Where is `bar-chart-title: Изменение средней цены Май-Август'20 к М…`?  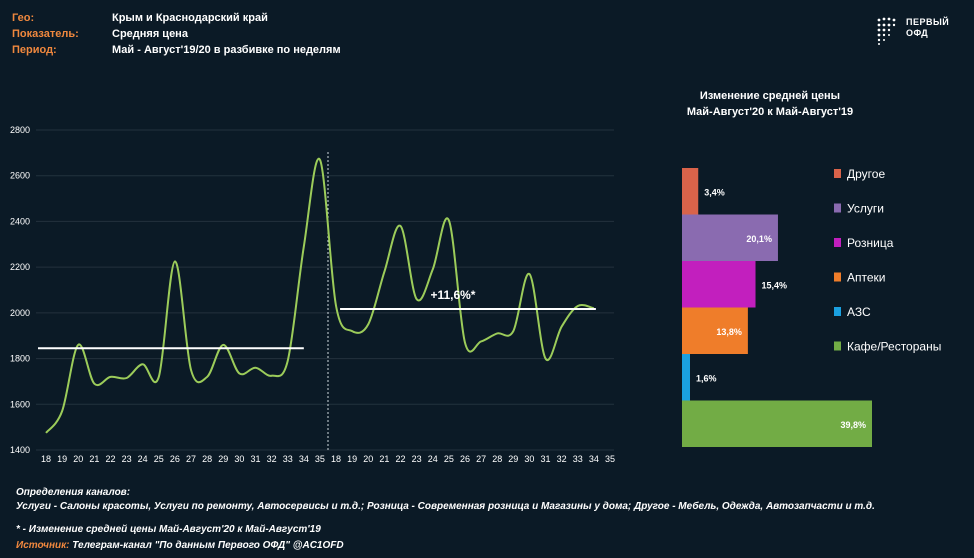
bar-chart-title: Изменение средней цены Май-Август'20 к М… is located at coordinates (770, 104).